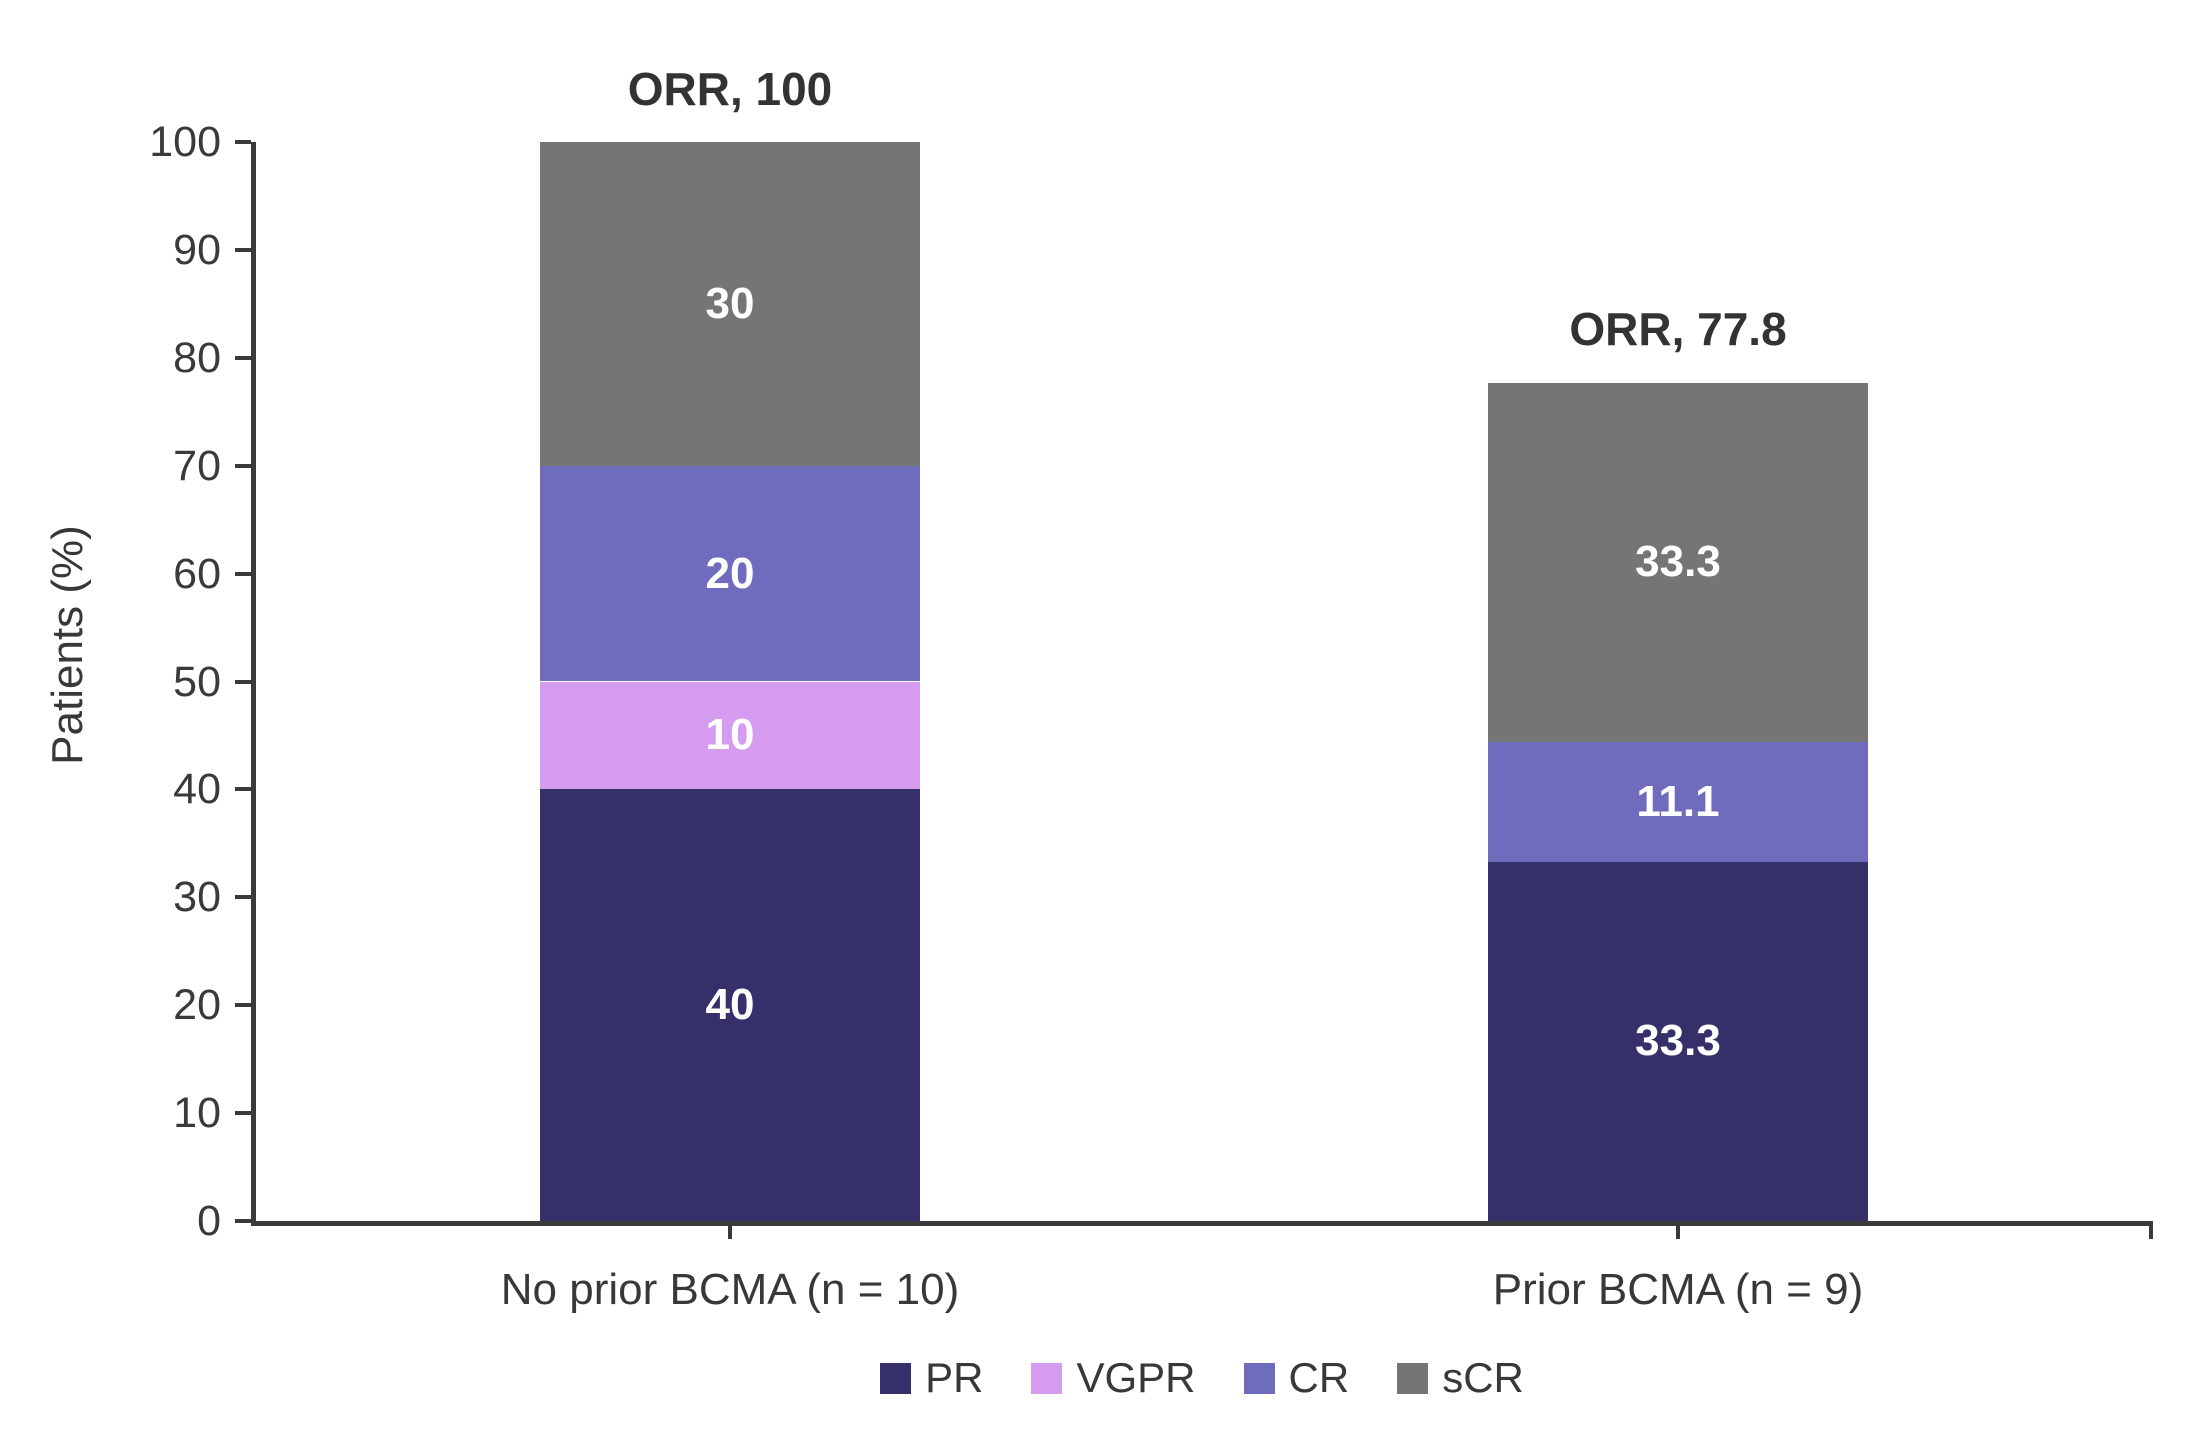 The width and height of the screenshot is (2186, 1433). What do you see at coordinates (1319, 1377) in the screenshot?
I see `legend-label: CR` at bounding box center [1319, 1377].